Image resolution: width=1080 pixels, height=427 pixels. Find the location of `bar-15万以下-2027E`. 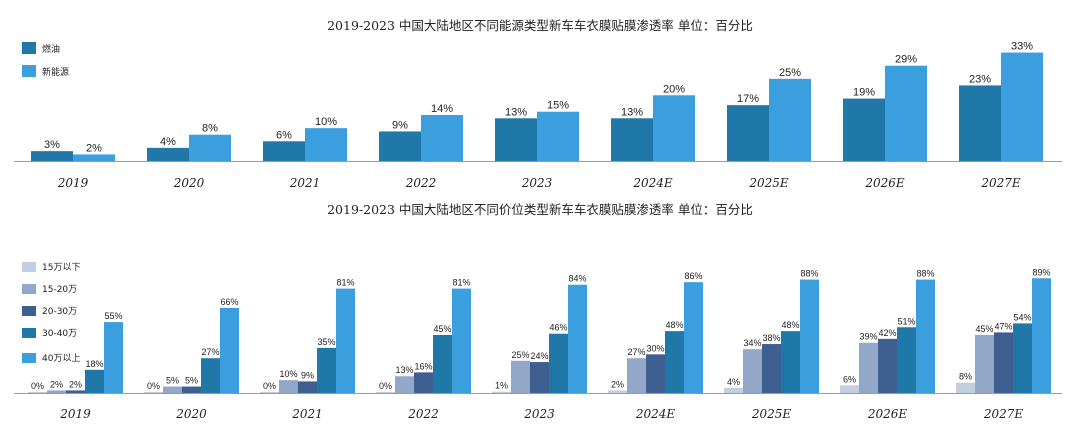

bar-15万以下-2027E is located at coordinates (965, 387).